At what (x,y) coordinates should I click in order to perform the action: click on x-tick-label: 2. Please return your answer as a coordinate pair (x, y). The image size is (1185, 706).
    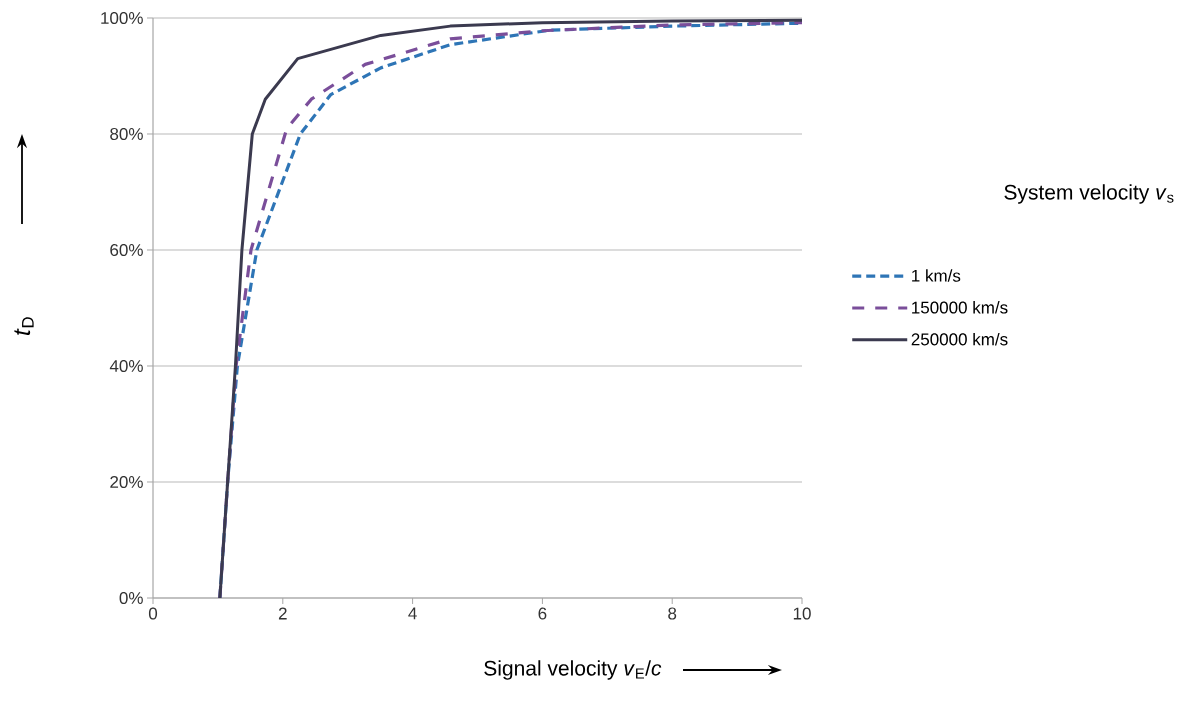
    Looking at the image, I should click on (282, 613).